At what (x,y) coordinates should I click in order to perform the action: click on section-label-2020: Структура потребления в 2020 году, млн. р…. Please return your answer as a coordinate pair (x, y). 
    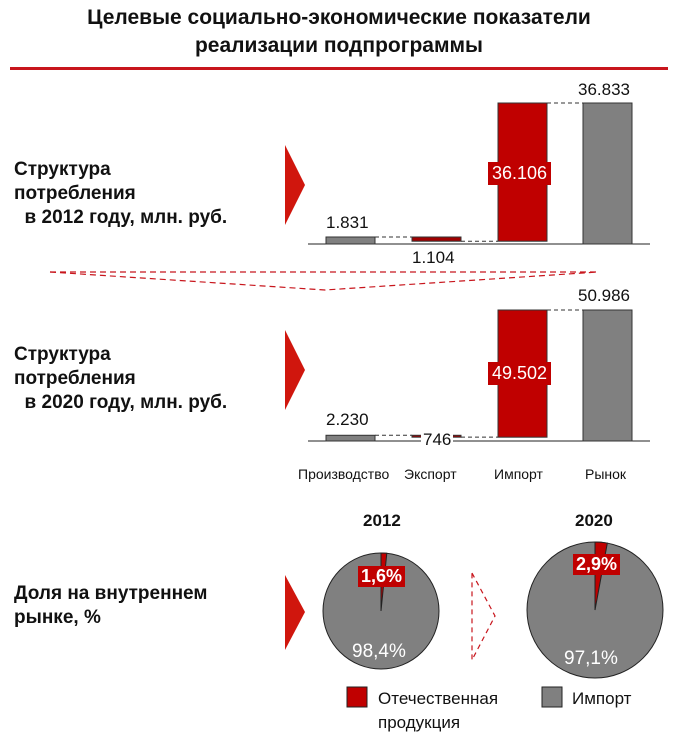
    Looking at the image, I should click on (121, 378).